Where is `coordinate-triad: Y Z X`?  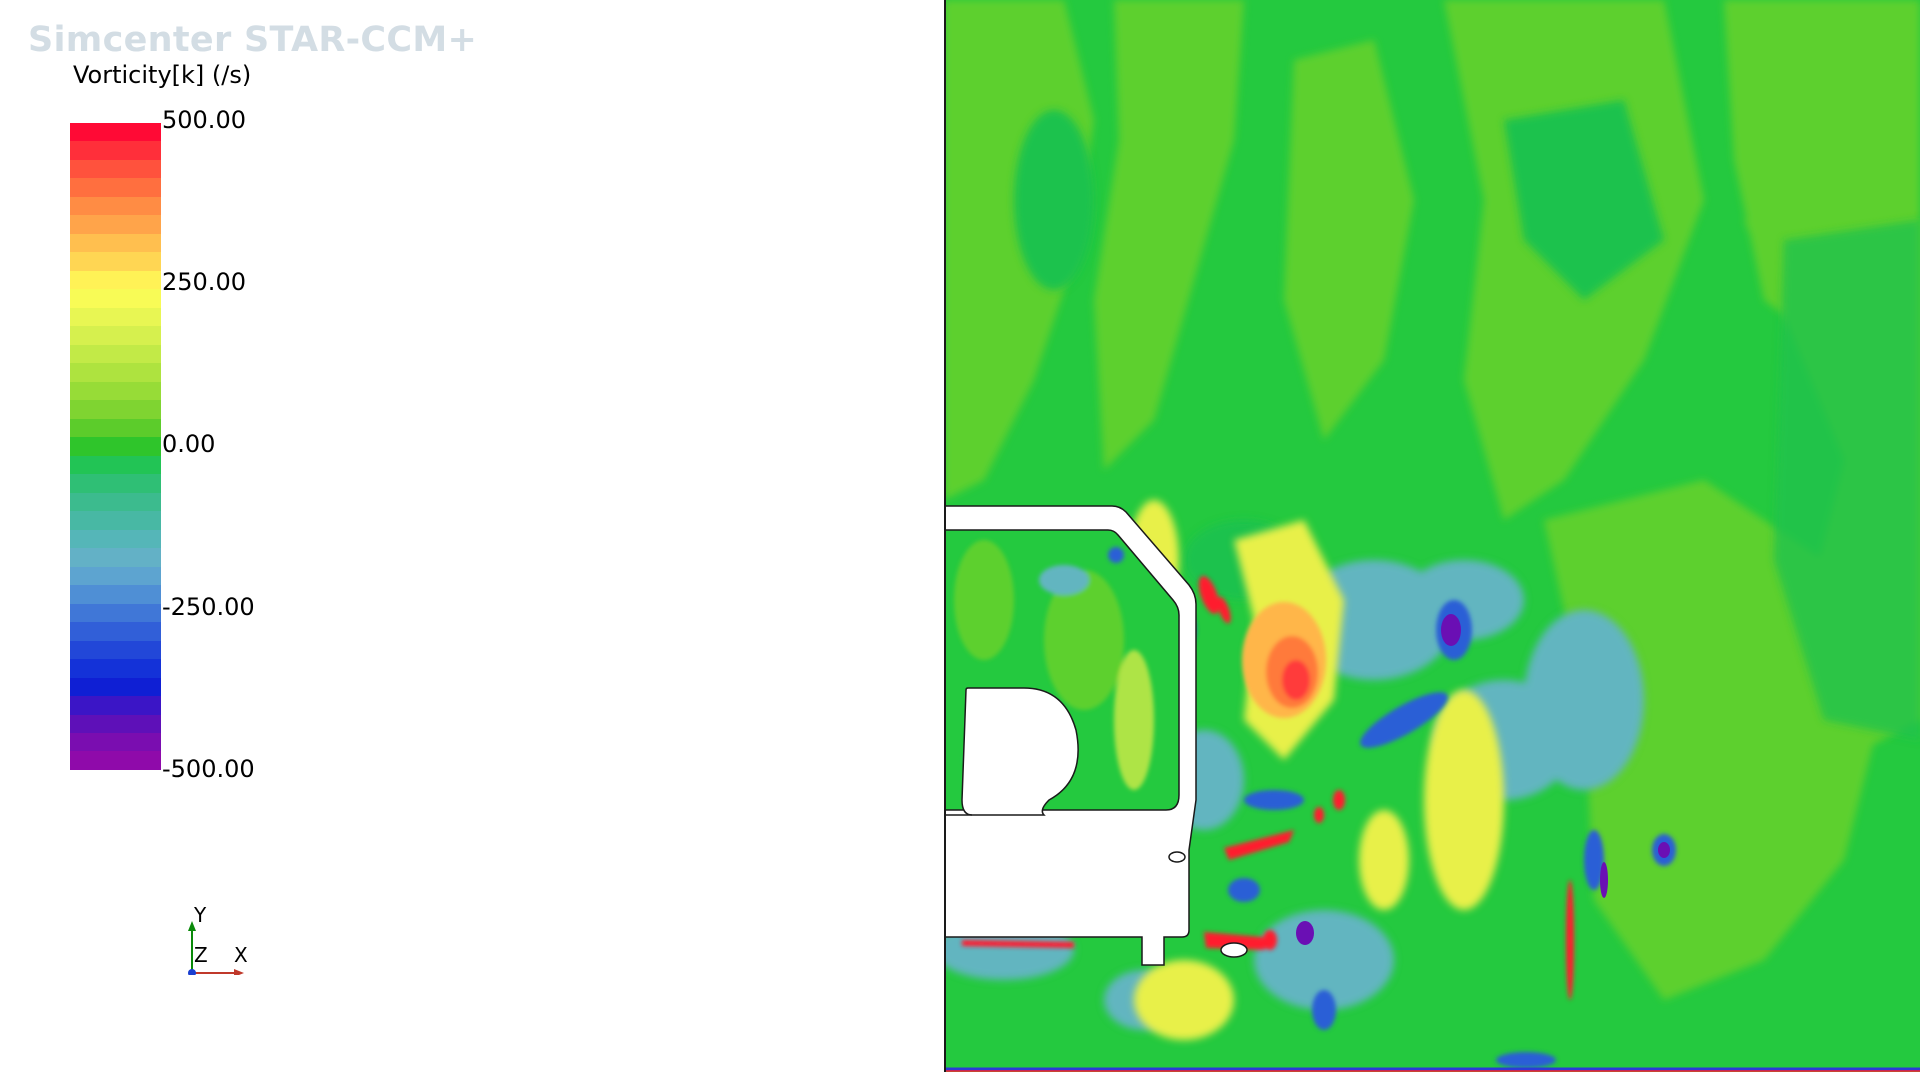 coordinate-triad: Y Z X is located at coordinates (220, 940).